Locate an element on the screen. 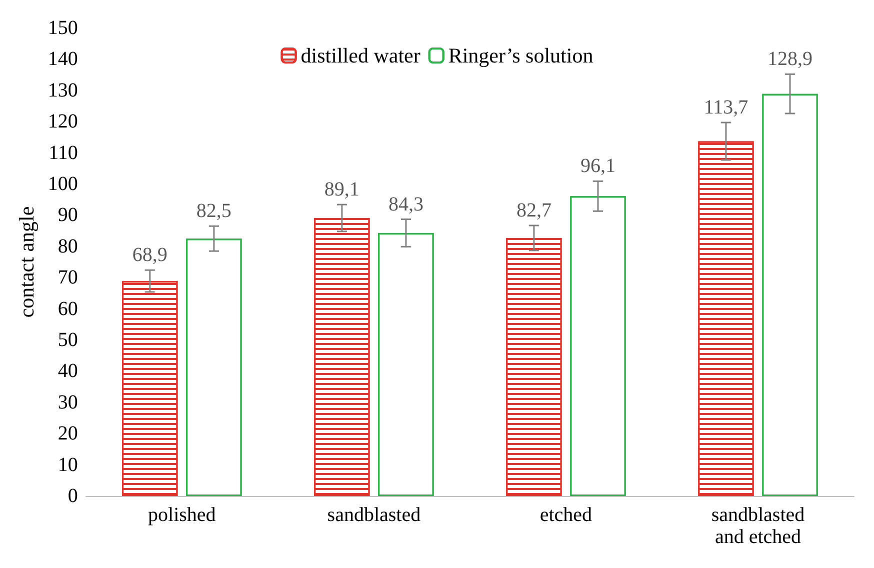  y-tick-label: 10 is located at coordinates (68, 465).